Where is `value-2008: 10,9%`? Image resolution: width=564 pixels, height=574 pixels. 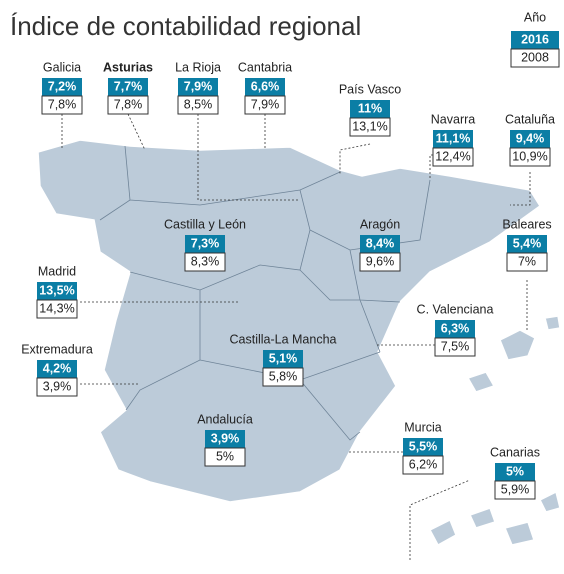
value-2008: 10,9% is located at coordinates (529, 156).